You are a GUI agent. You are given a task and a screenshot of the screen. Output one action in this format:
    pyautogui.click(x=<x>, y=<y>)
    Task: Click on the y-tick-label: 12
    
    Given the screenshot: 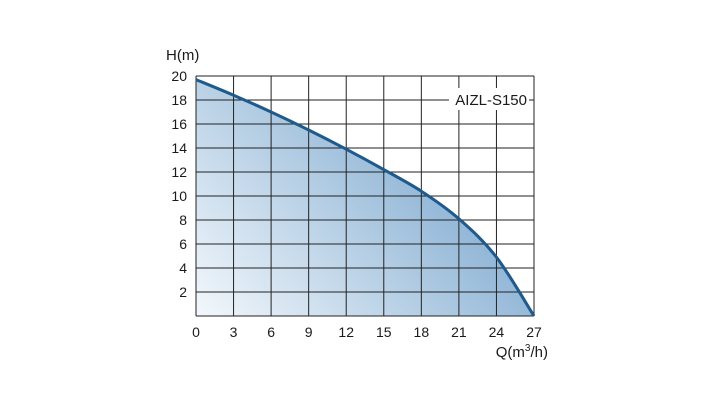 What is the action you would take?
    pyautogui.click(x=179, y=172)
    